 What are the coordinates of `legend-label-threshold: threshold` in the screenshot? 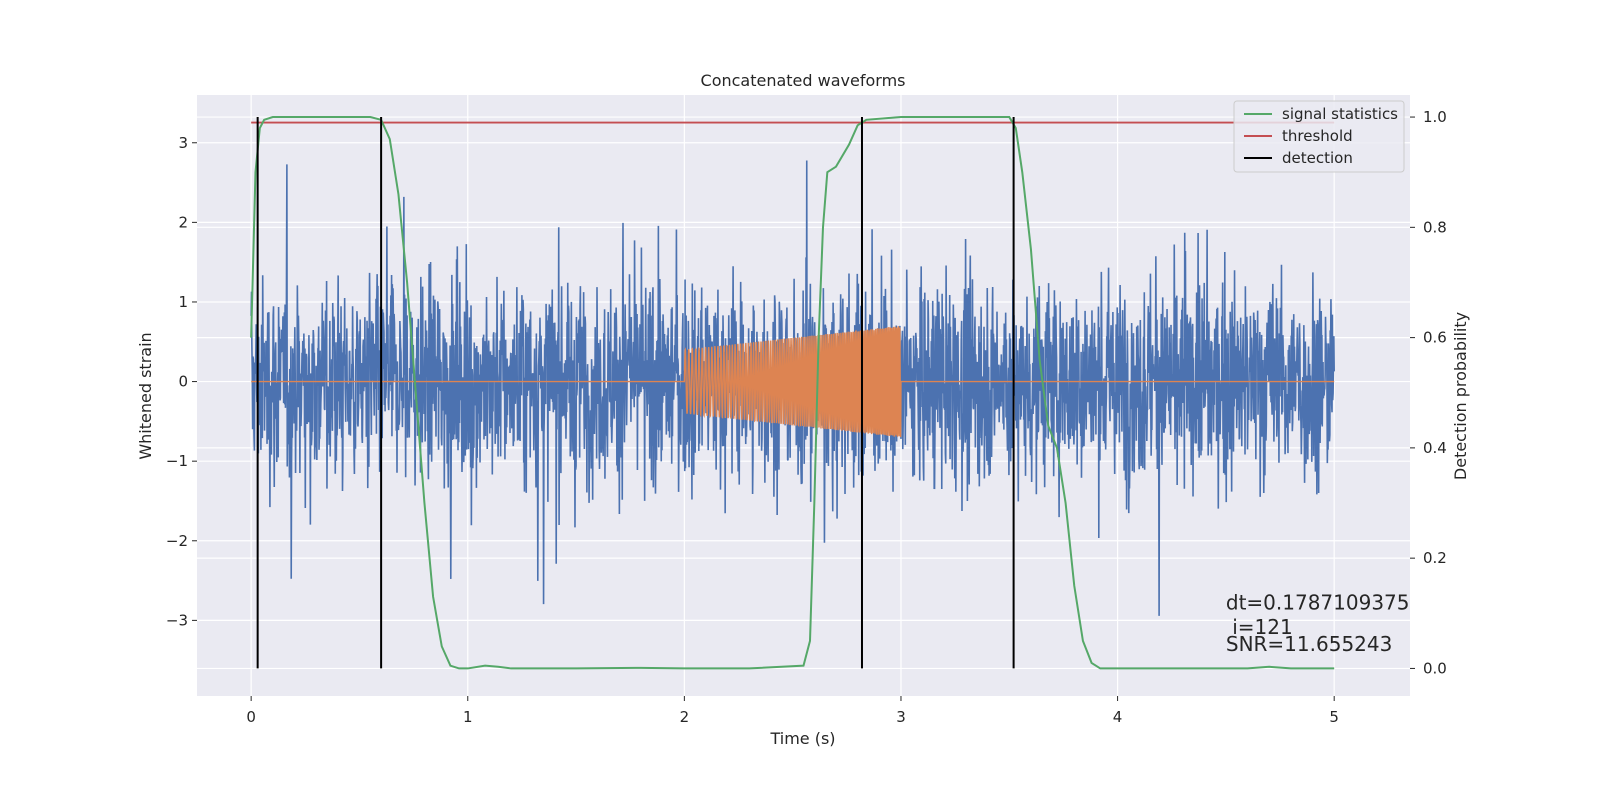 It's located at (1317, 136).